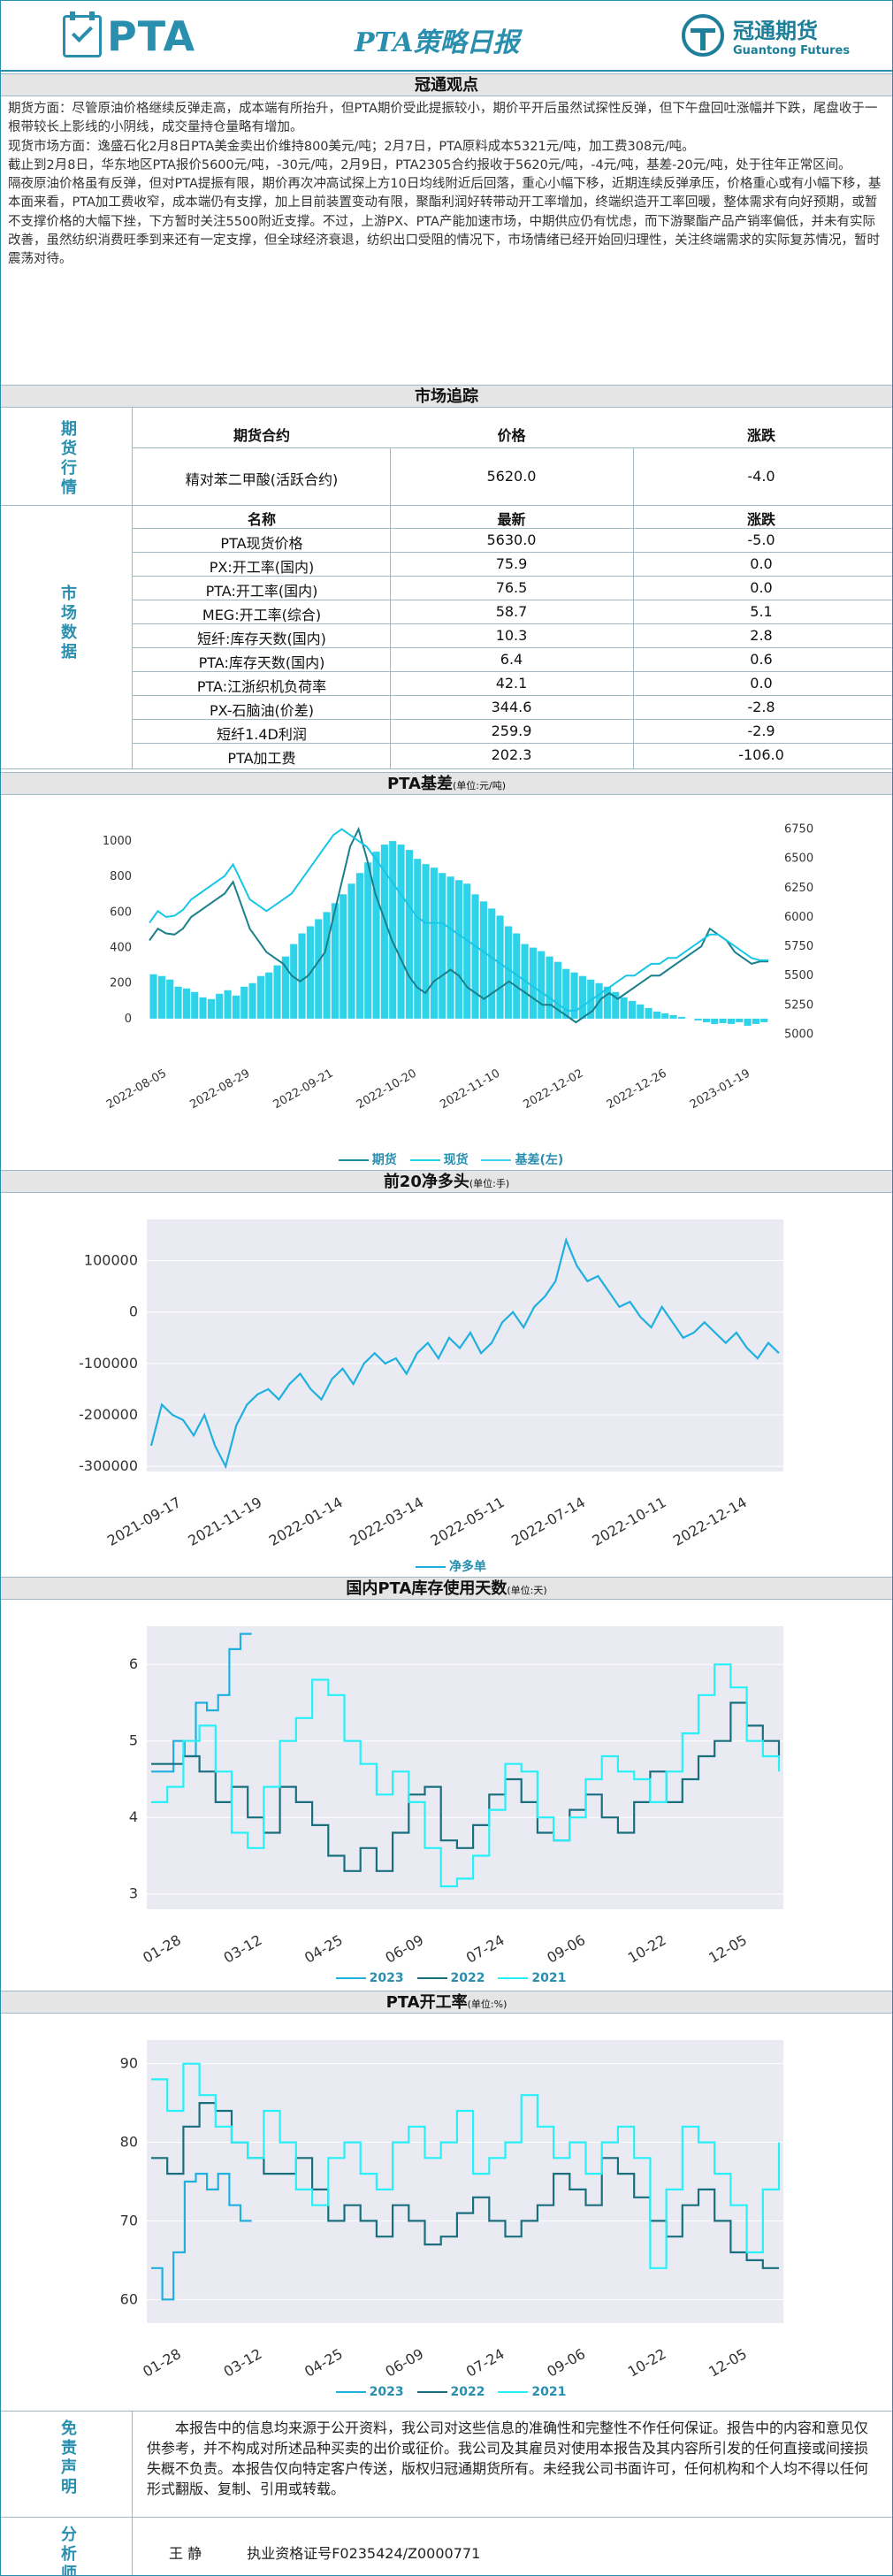  I want to click on right-tick-label: 5250, so click(798, 1005).